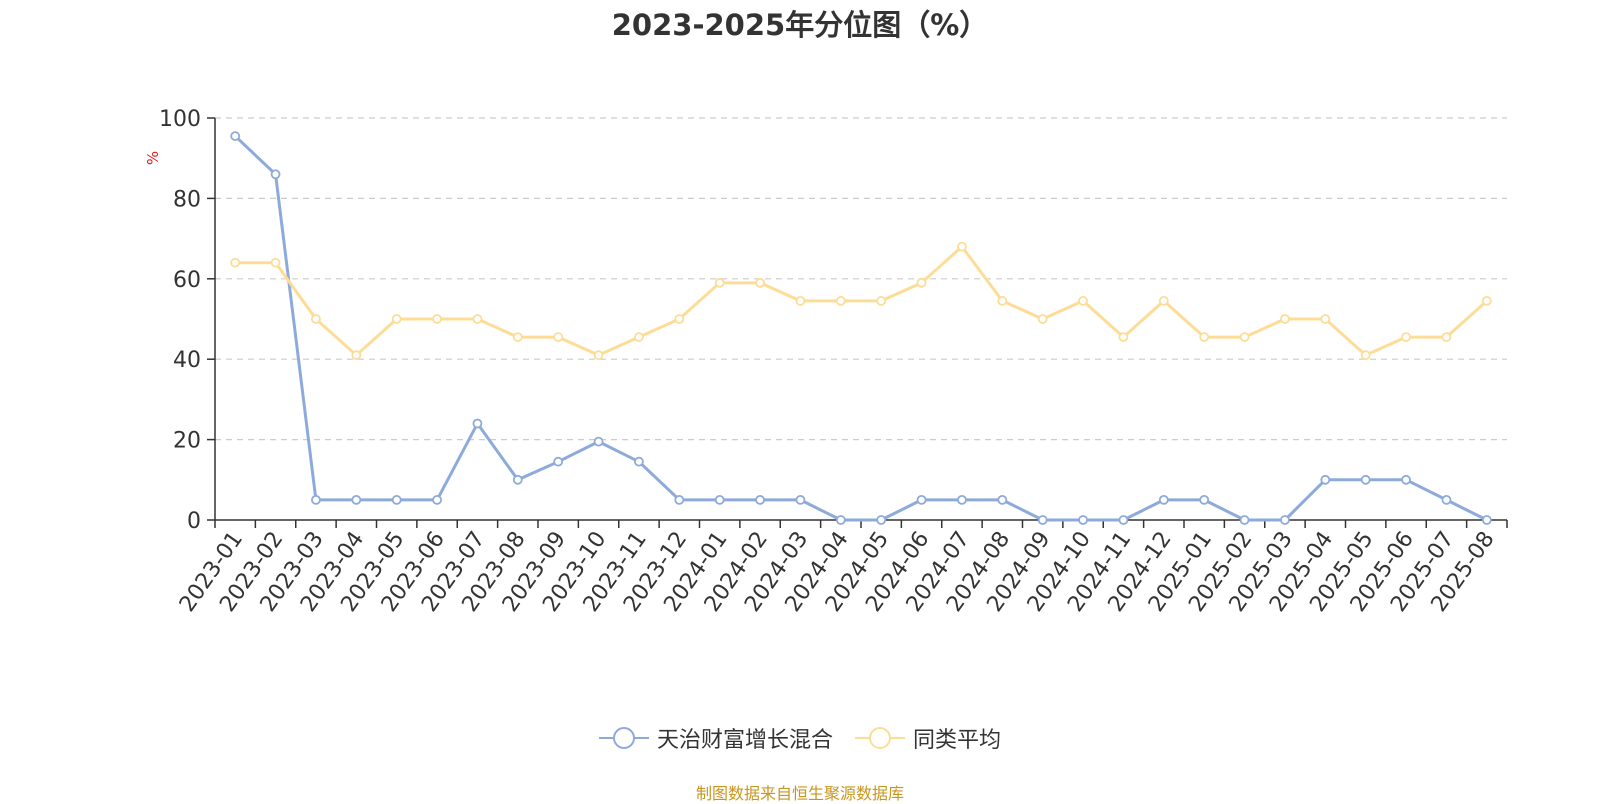 This screenshot has width=1600, height=804. Describe the element at coordinates (744, 740) in the screenshot. I see `legend-label: 天治财富增长混合` at that location.